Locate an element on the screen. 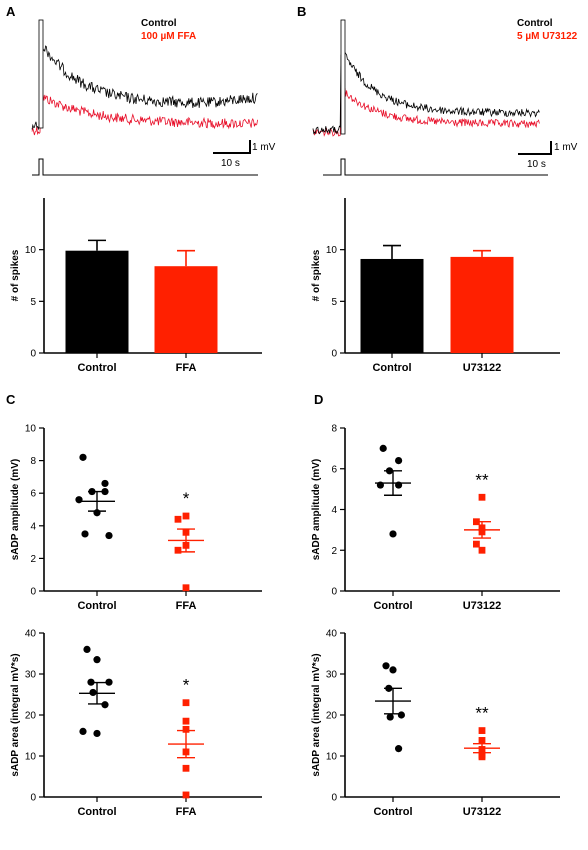 The width and height of the screenshot is (588, 850). panel-label-a: A is located at coordinates (11, 11).